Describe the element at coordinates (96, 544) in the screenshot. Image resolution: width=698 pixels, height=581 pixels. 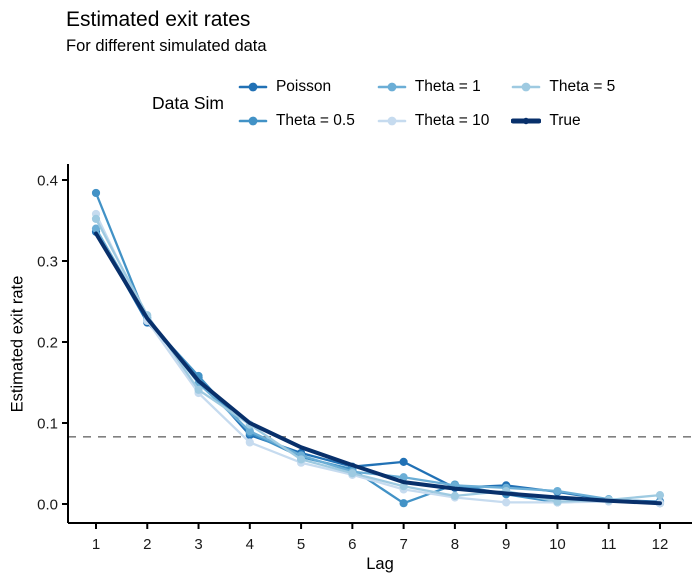
I see `x-tick-label: 1` at that location.